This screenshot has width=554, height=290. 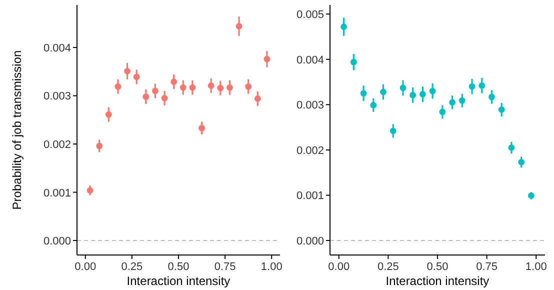 What do you see at coordinates (310, 15) in the screenshot?
I see `y-tick-label: 0.005` at bounding box center [310, 15].